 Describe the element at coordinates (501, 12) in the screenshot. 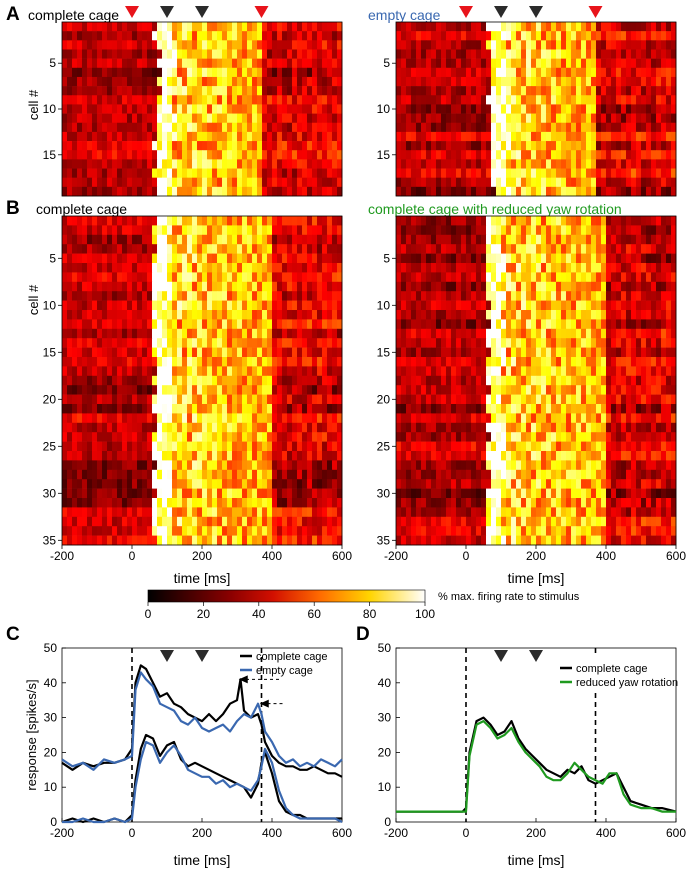

I see `black-triangle-marker` at that location.